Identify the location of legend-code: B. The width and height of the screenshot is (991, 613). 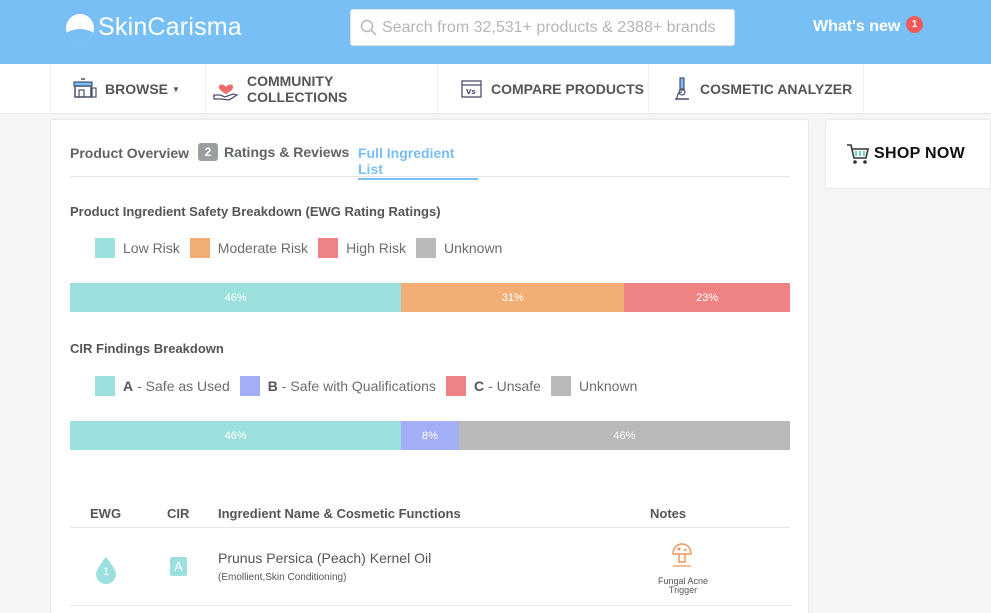
(272, 386).